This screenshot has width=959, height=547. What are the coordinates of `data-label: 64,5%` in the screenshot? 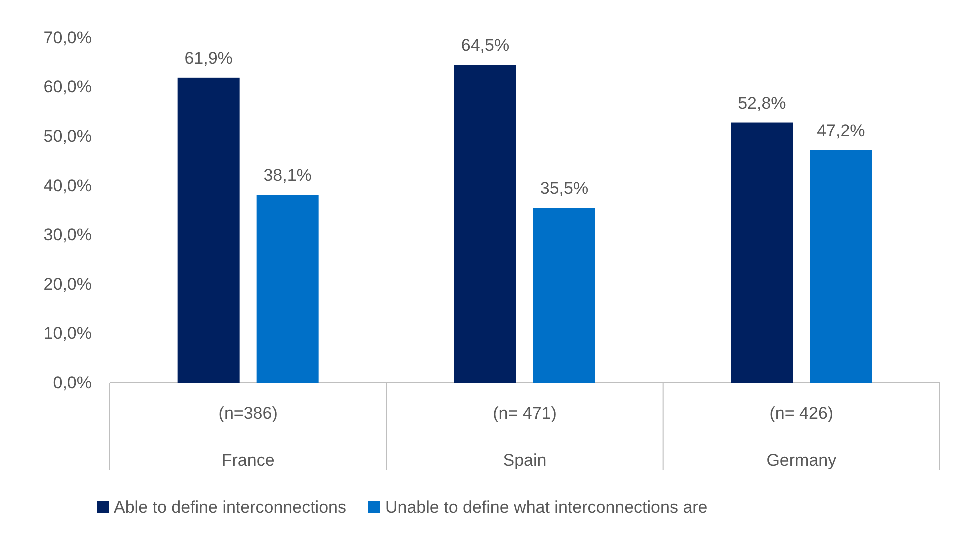 It's located at (485, 46).